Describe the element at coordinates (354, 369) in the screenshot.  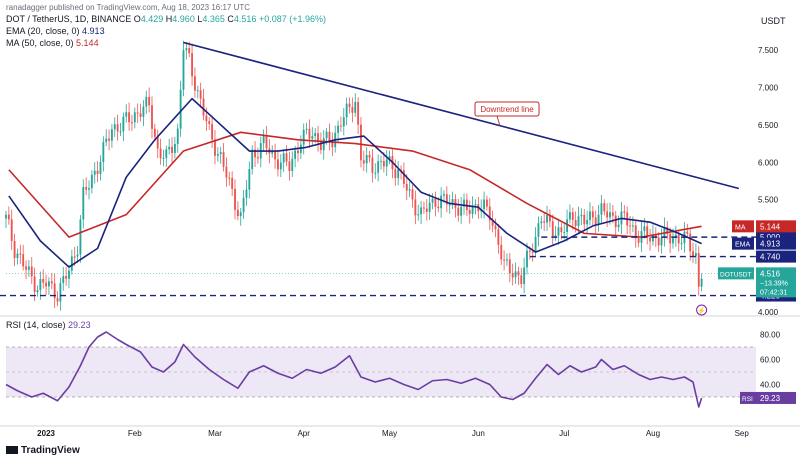
I see `rsi-line` at that location.